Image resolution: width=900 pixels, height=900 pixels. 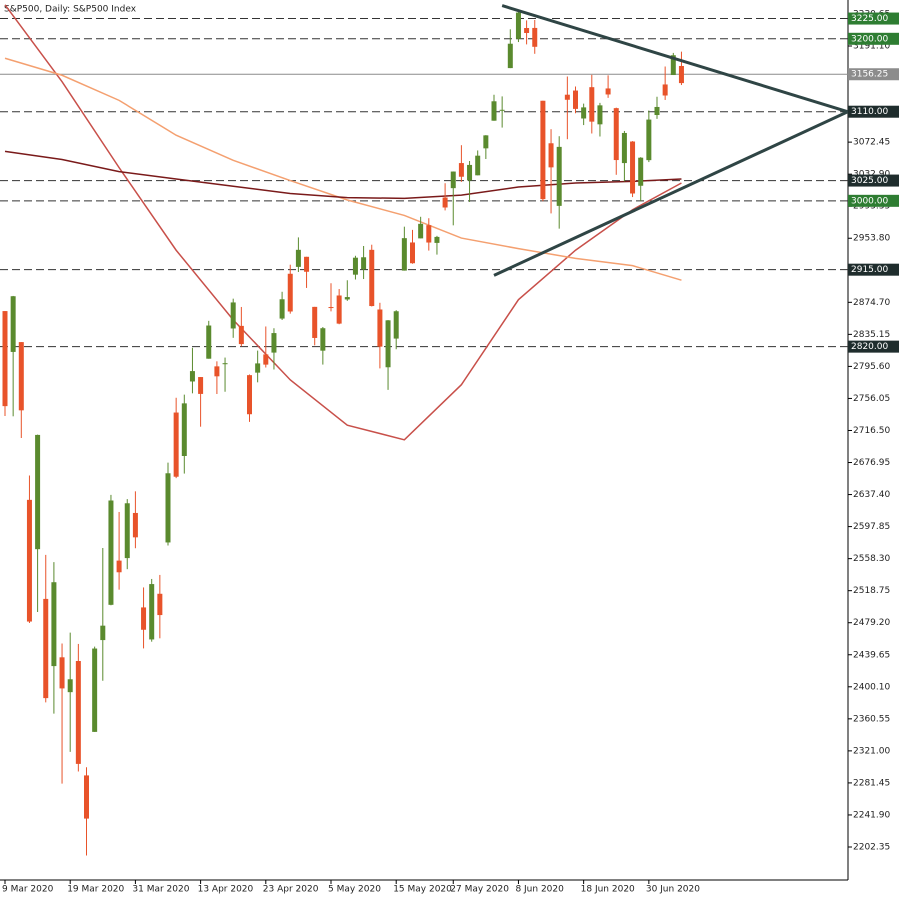 I want to click on y-tick-label: 2281.45, so click(x=871, y=783).